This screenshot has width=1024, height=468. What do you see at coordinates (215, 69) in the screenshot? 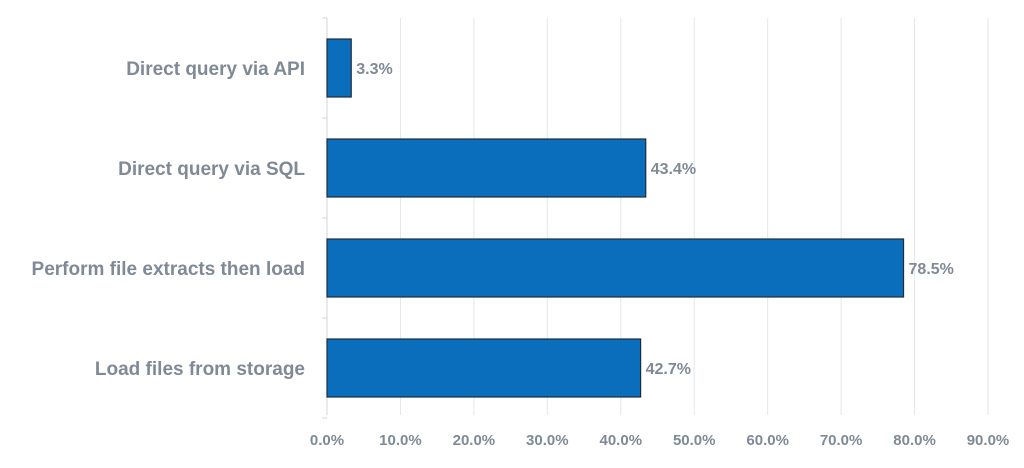
I see `category-label: Direct query via API` at bounding box center [215, 69].